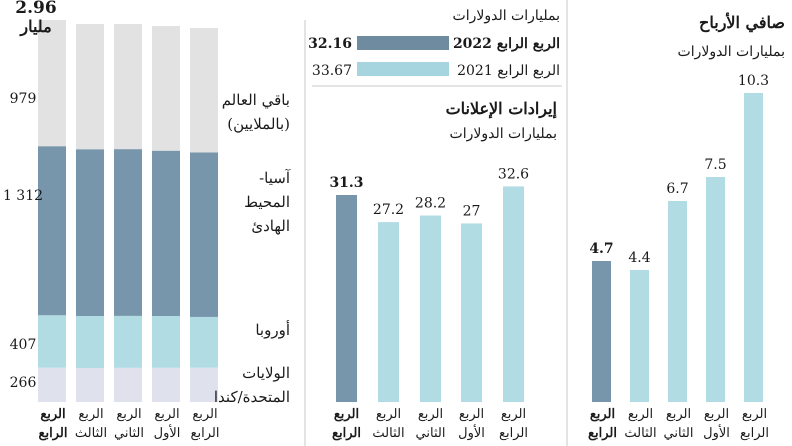  Describe the element at coordinates (272, 329) in the screenshot. I see `users-series-name-1-line0: أوروبا` at that location.